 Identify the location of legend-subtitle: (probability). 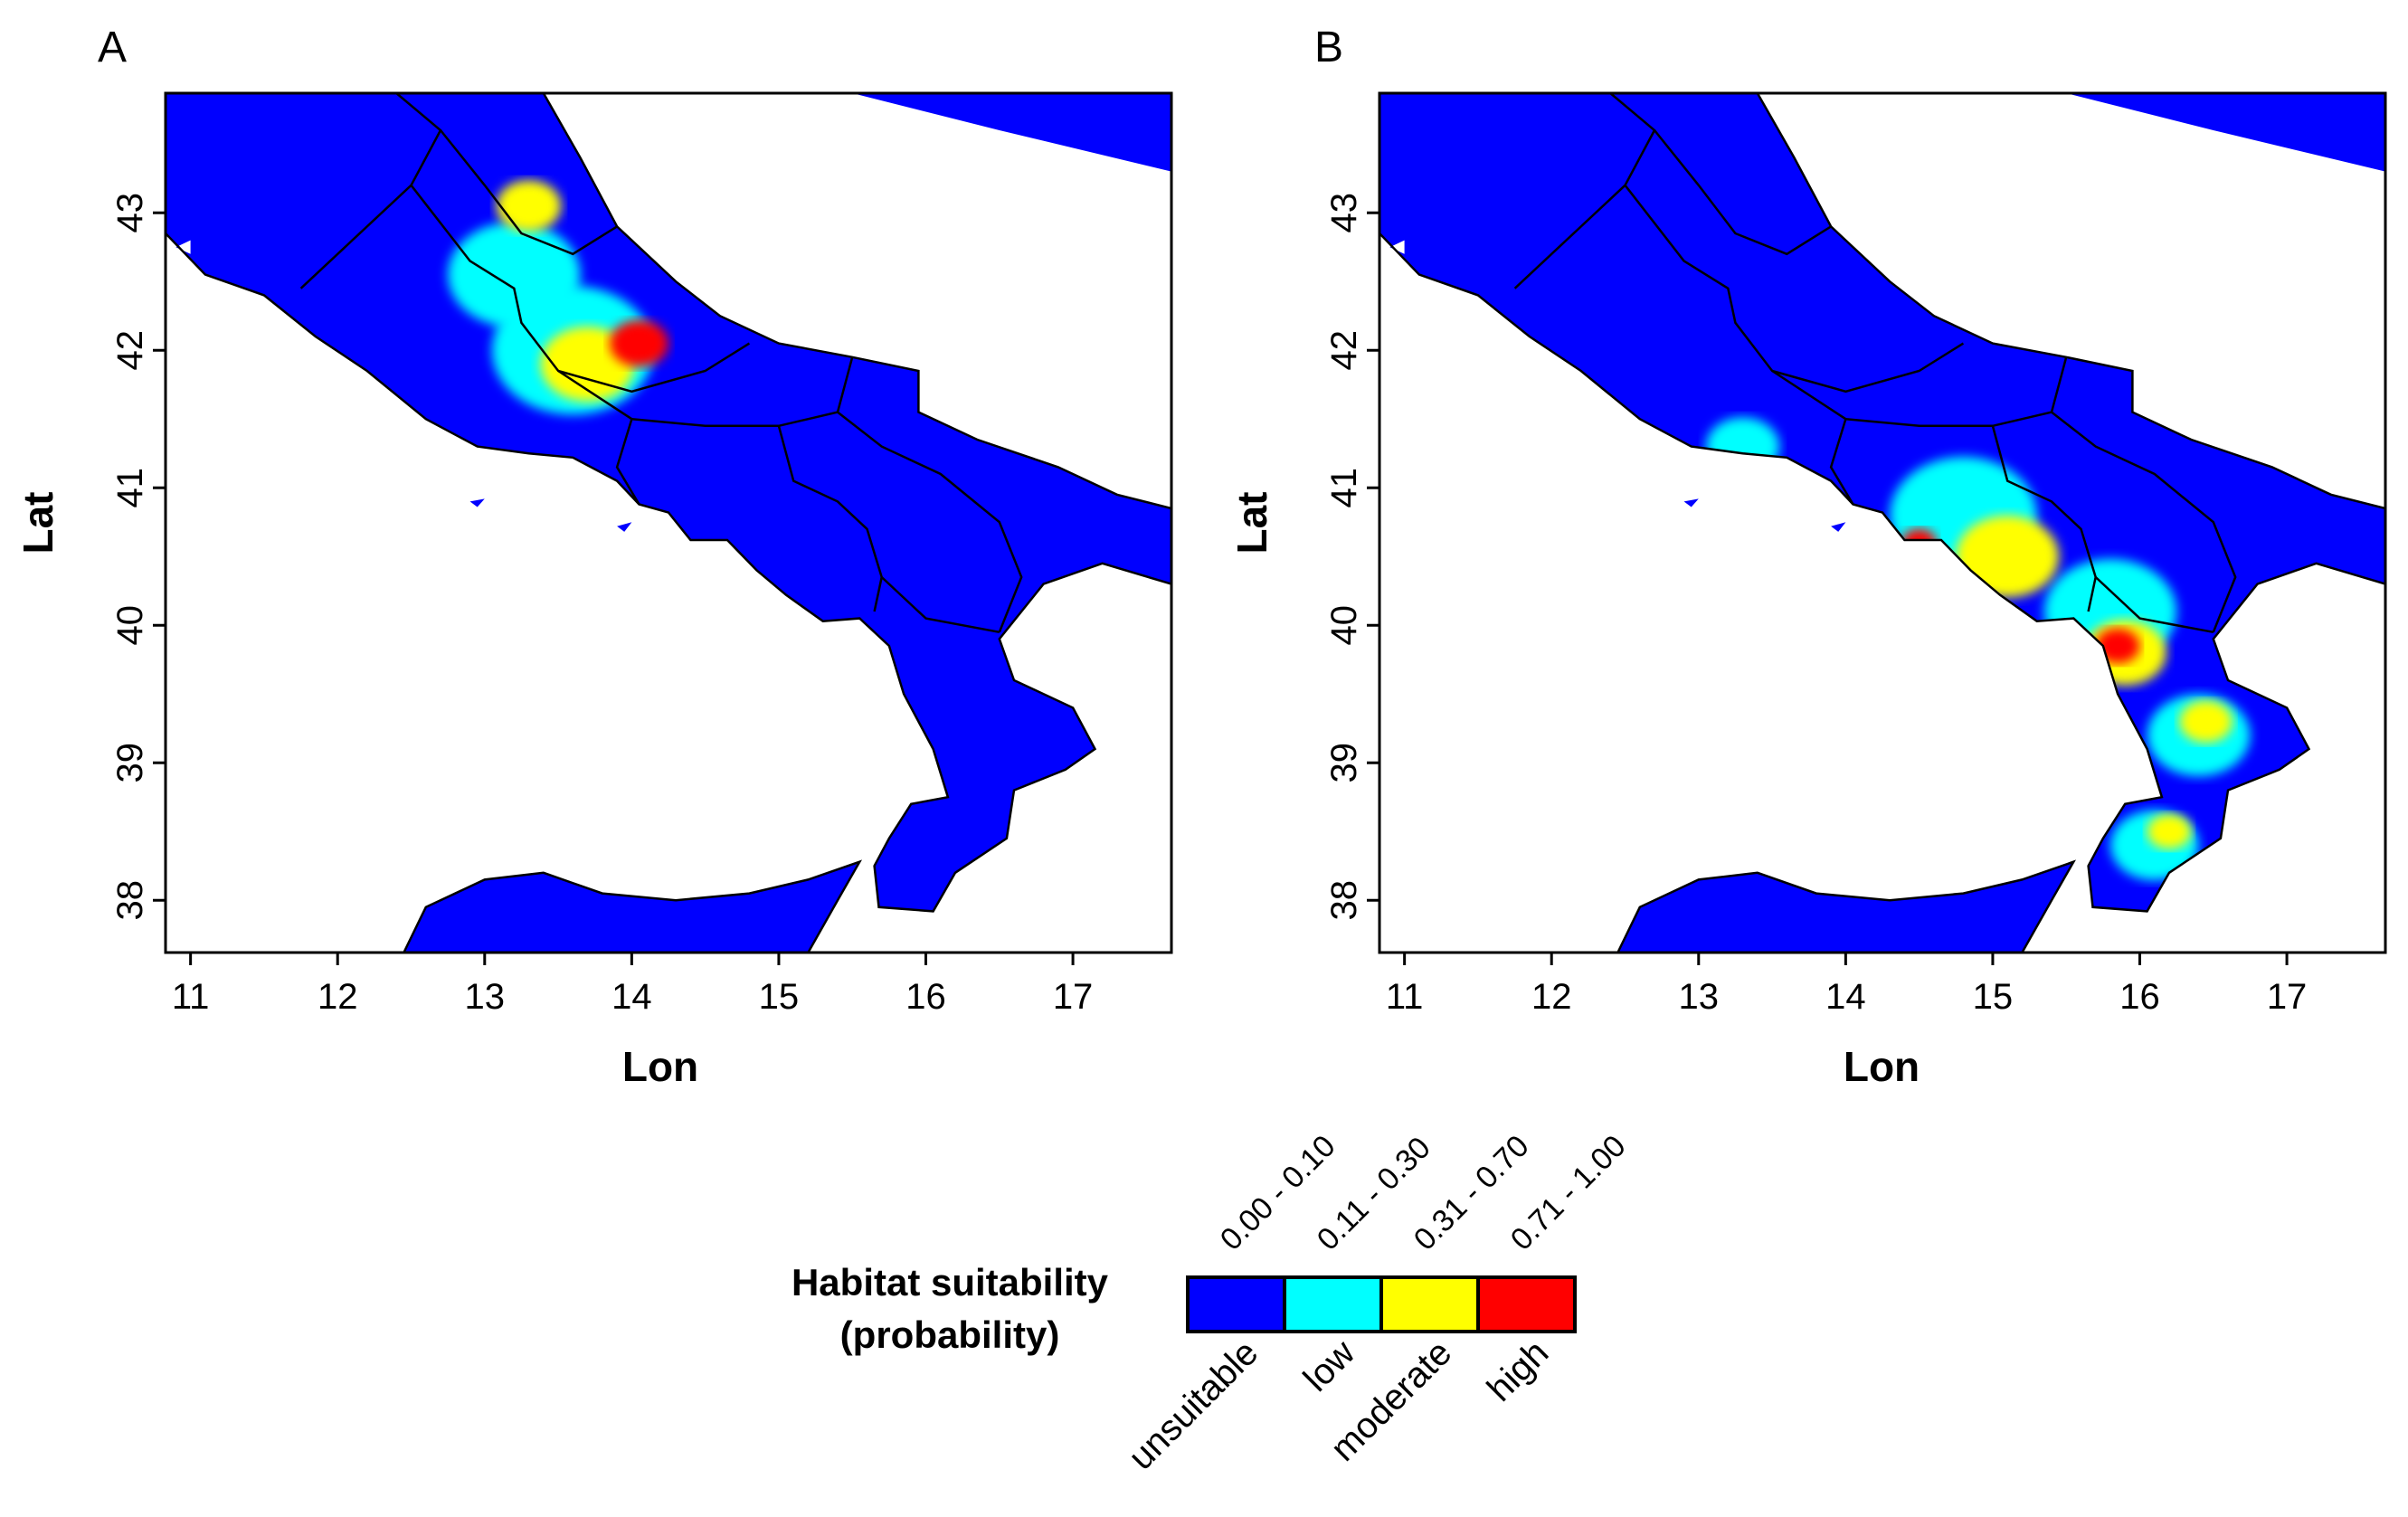
(950, 1335).